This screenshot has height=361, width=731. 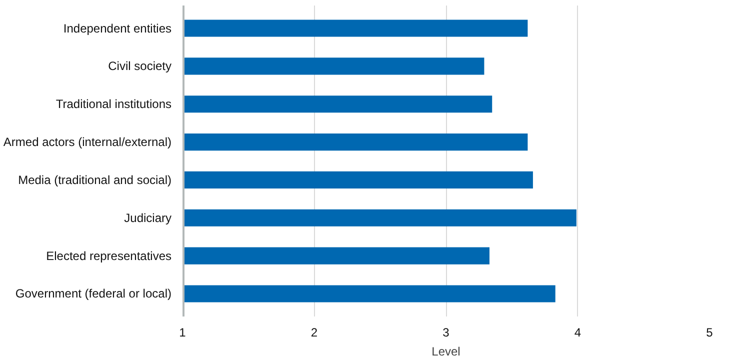 I want to click on y-tick-label: Government (federal or local), so click(x=93, y=293).